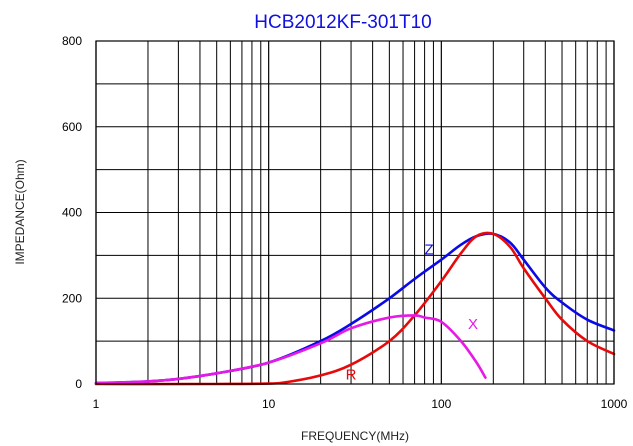  Describe the element at coordinates (20, 211) in the screenshot. I see `y-axis-label: IMPEDANCE(Ohm)` at that location.